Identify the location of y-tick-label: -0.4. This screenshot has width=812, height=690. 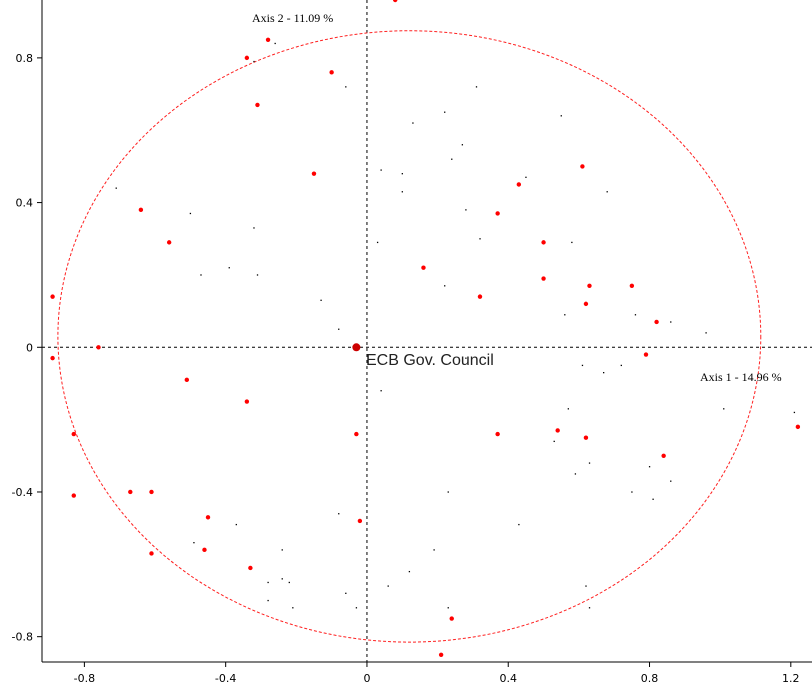
(22, 492).